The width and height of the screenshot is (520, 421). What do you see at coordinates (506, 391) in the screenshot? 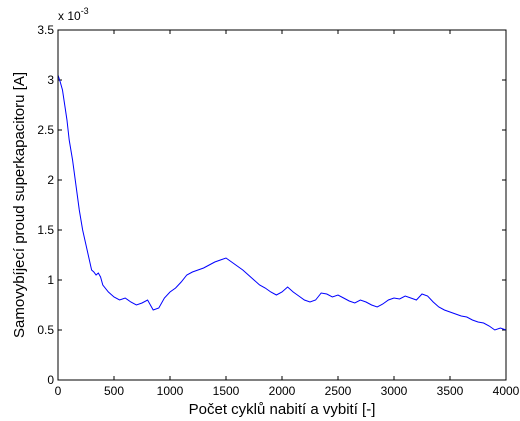
I see `x-tick-label: 4000` at bounding box center [506, 391].